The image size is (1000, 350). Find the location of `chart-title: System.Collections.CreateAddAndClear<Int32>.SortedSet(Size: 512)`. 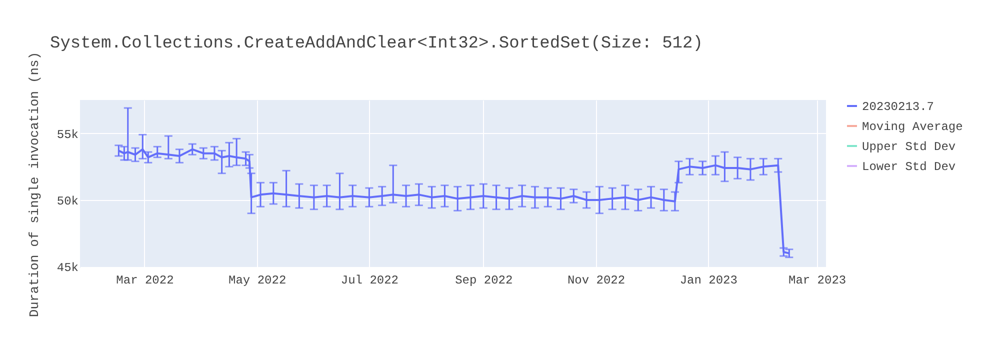

chart-title: System.Collections.CreateAddAndClear<Int32>.SortedSet(Size: 512) is located at coordinates (376, 44).